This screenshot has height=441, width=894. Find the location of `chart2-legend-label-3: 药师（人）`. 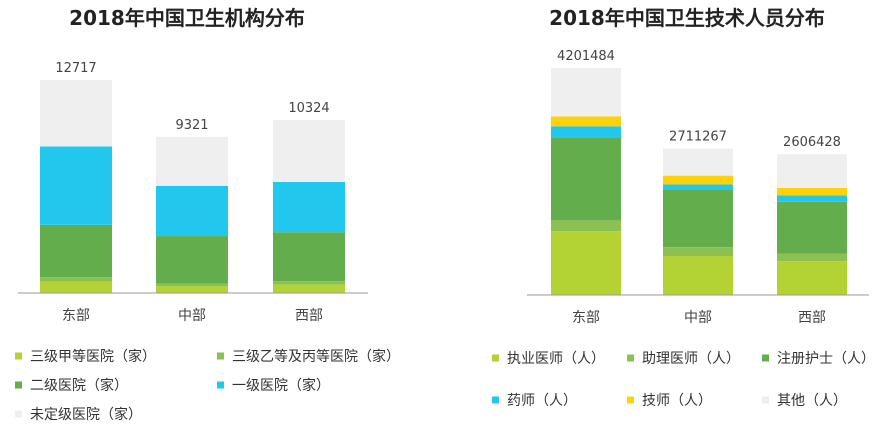

chart2-legend-label-3: 药师（人） is located at coordinates (542, 401).